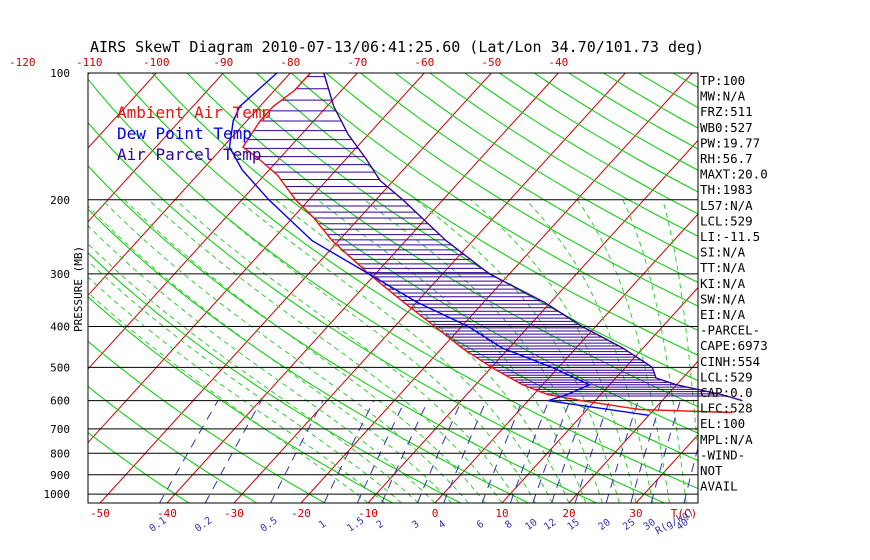 This screenshot has width=870, height=560. Describe the element at coordinates (60, 200) in the screenshot. I see `pressure-tick-label: 200` at that location.